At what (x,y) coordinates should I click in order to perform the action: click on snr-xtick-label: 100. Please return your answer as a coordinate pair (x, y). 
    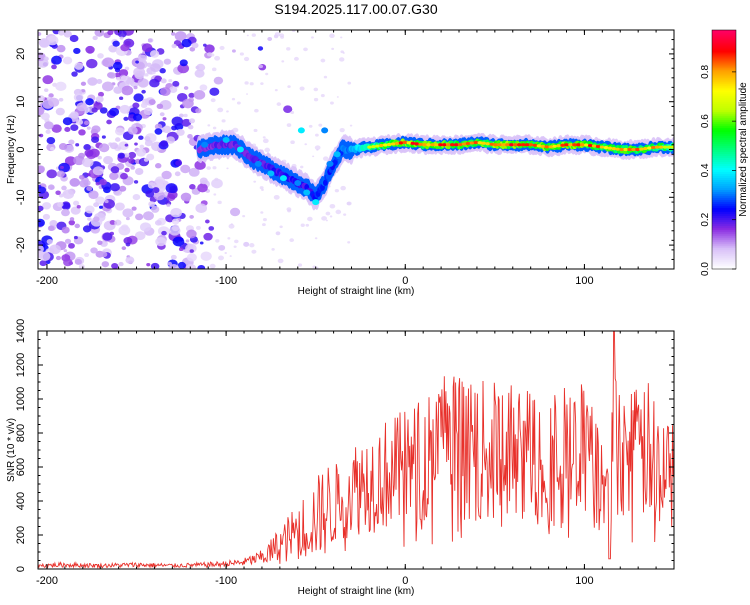
    Looking at the image, I should click on (584, 581).